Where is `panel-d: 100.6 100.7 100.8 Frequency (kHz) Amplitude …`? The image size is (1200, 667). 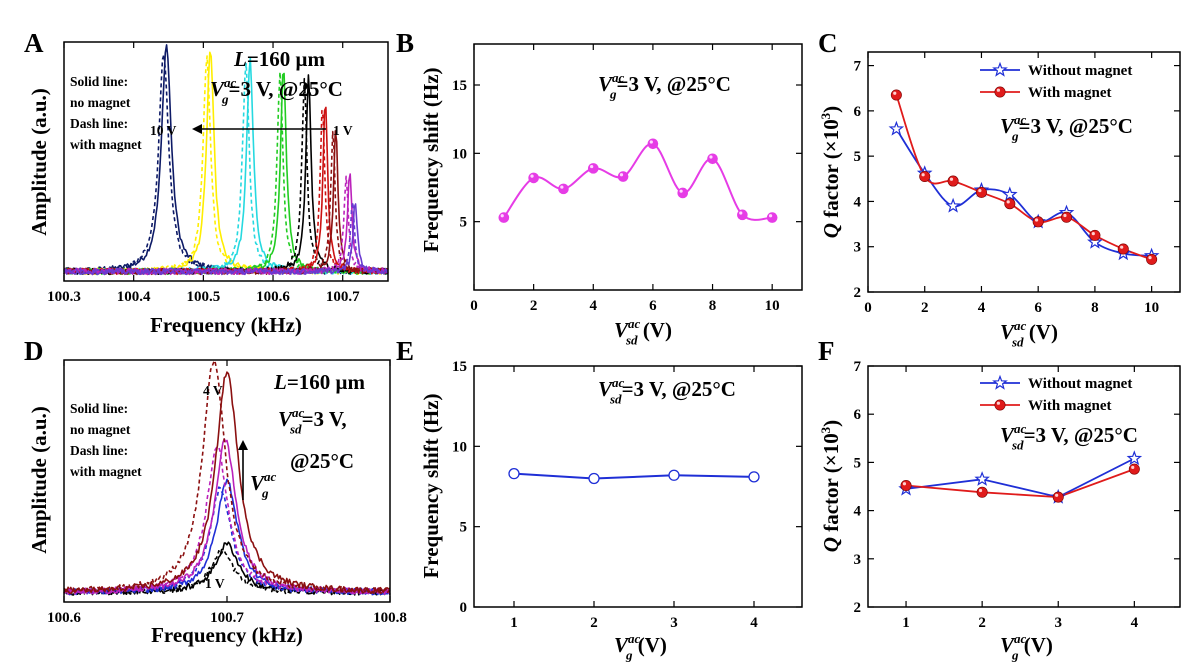
panel-d: 100.6 100.7 100.8 Frequency (kHz) Amplitude … is located at coordinates (215, 491).